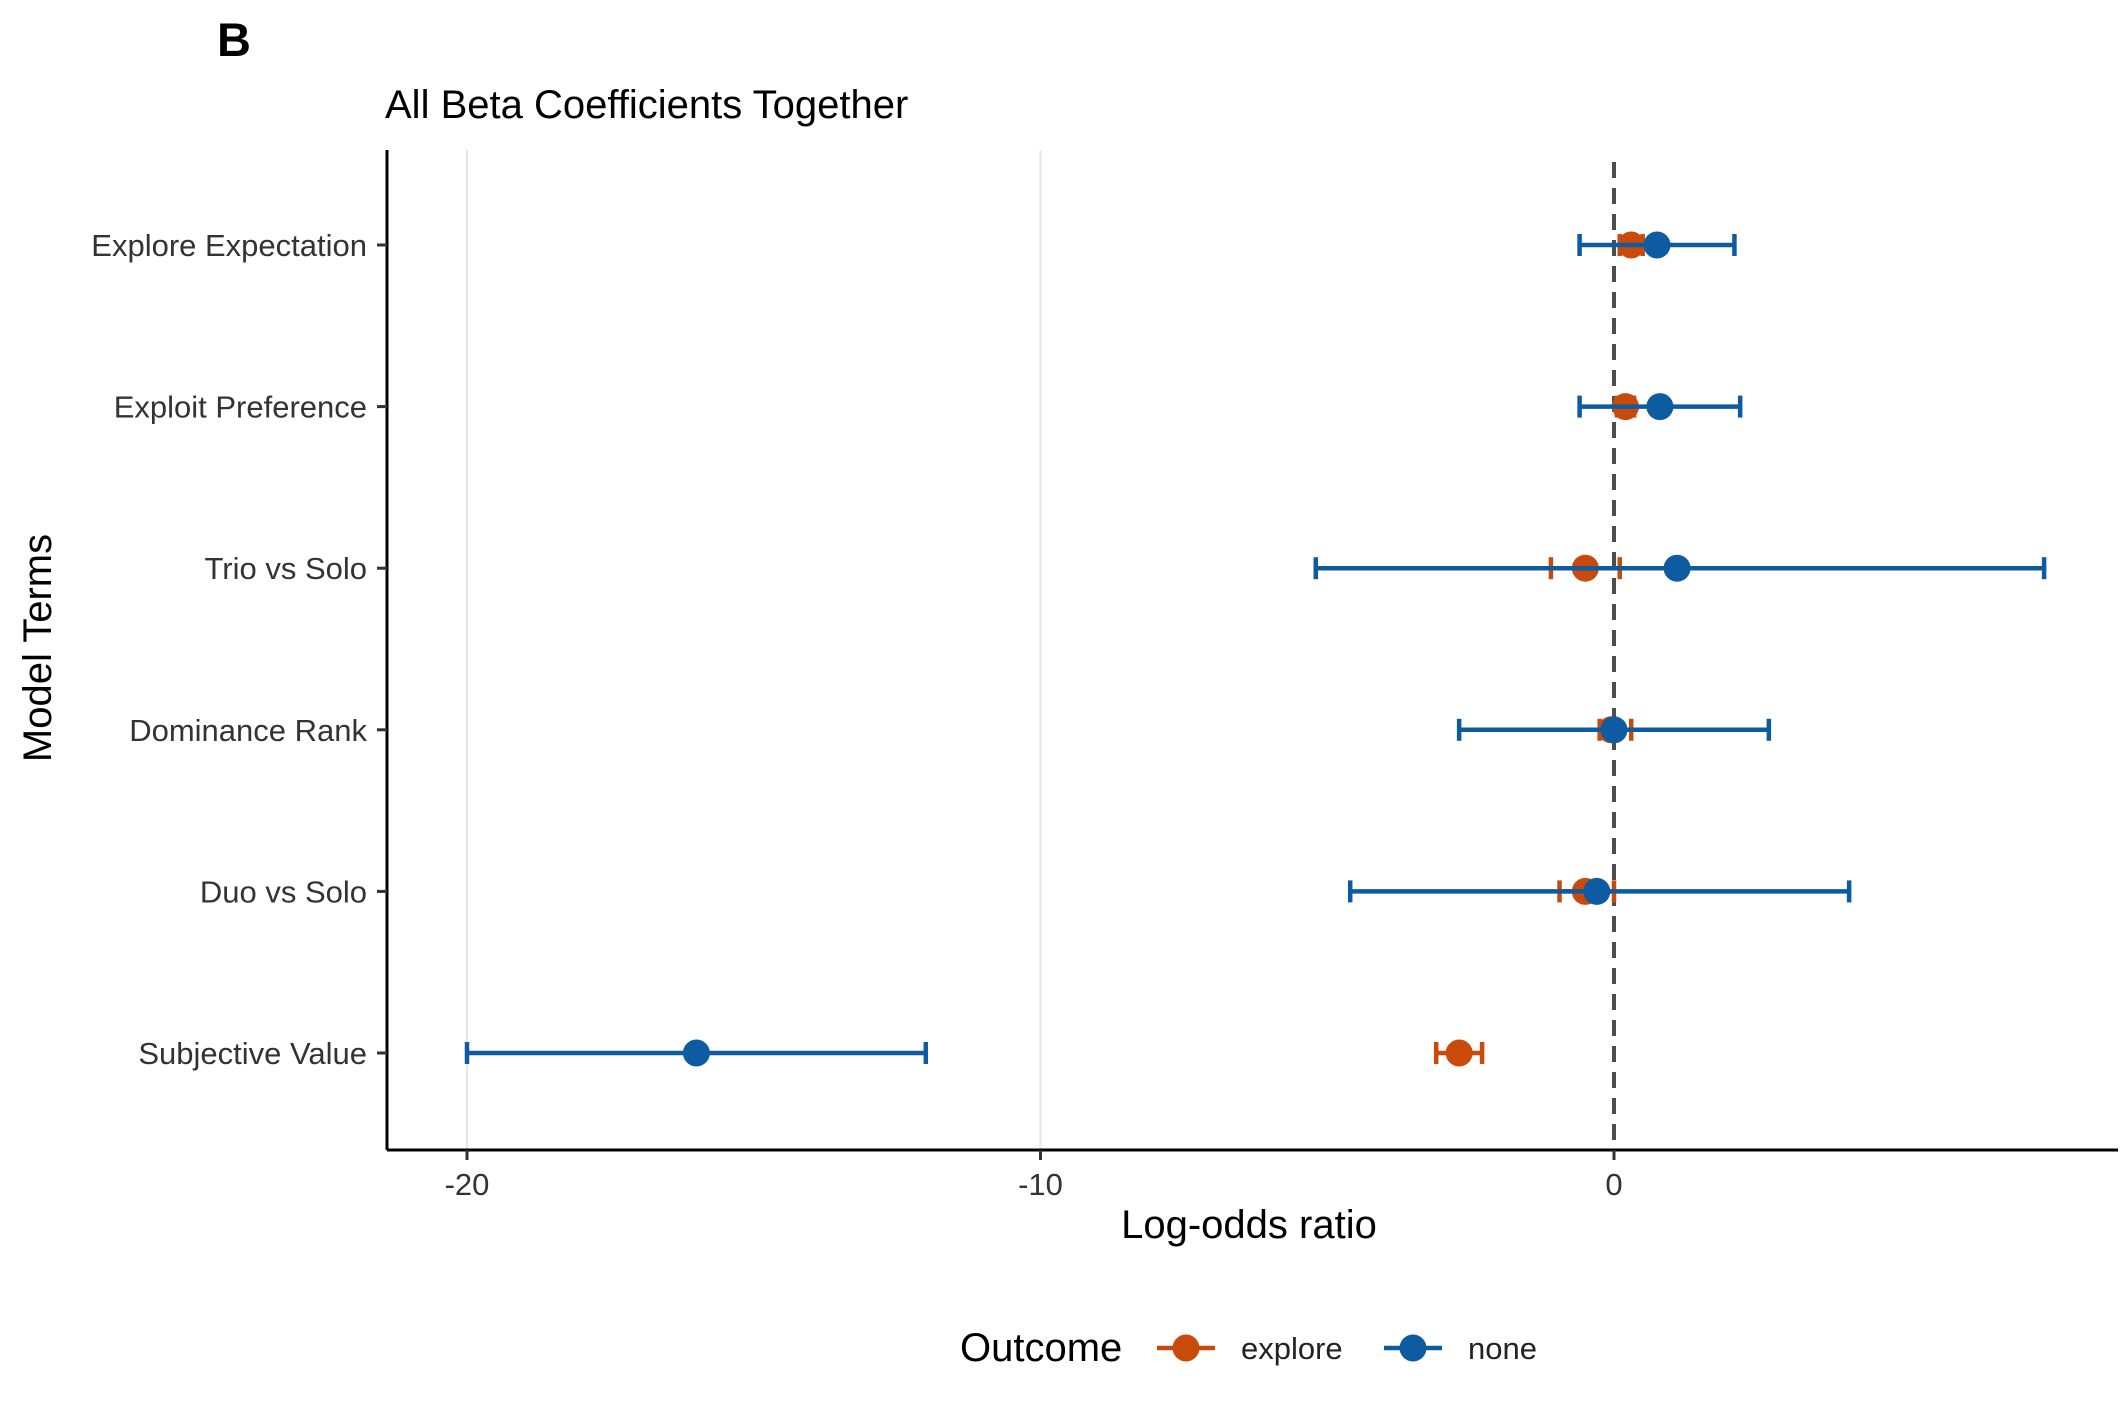 The image size is (2125, 1417). Describe the element at coordinates (1613, 1184) in the screenshot. I see `x-tick-label: 0` at that location.